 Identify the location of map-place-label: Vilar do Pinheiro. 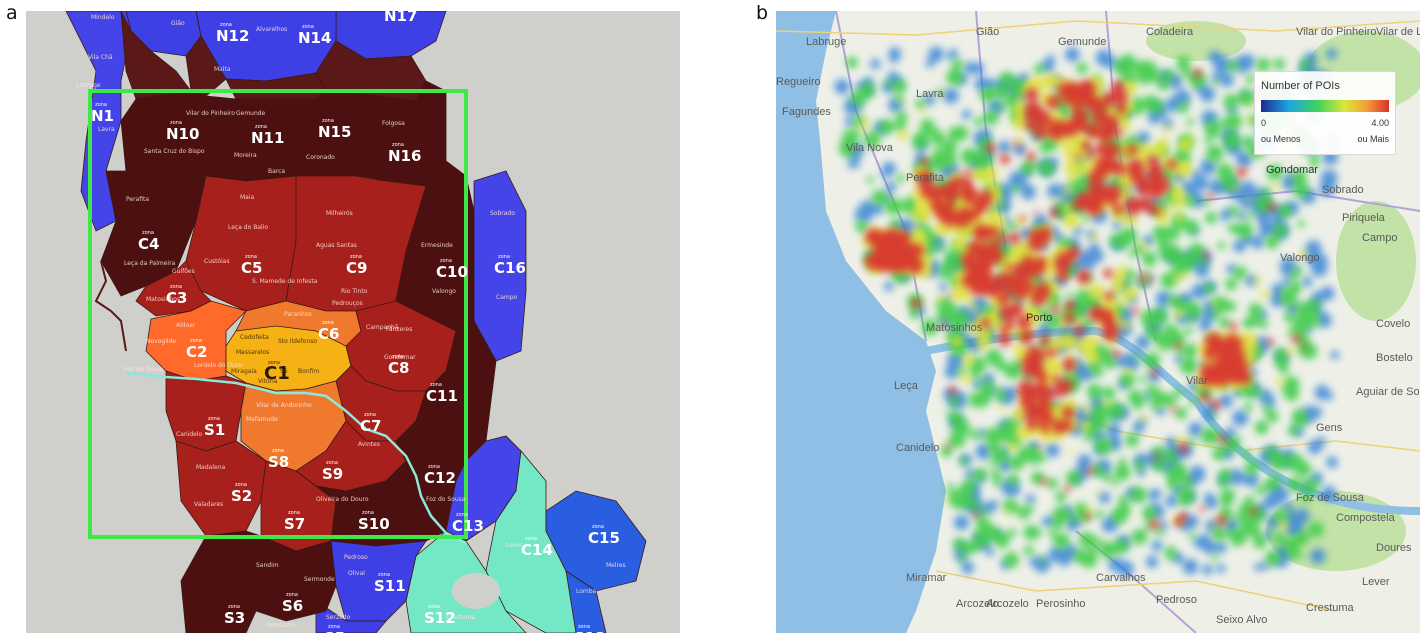
(1336, 32).